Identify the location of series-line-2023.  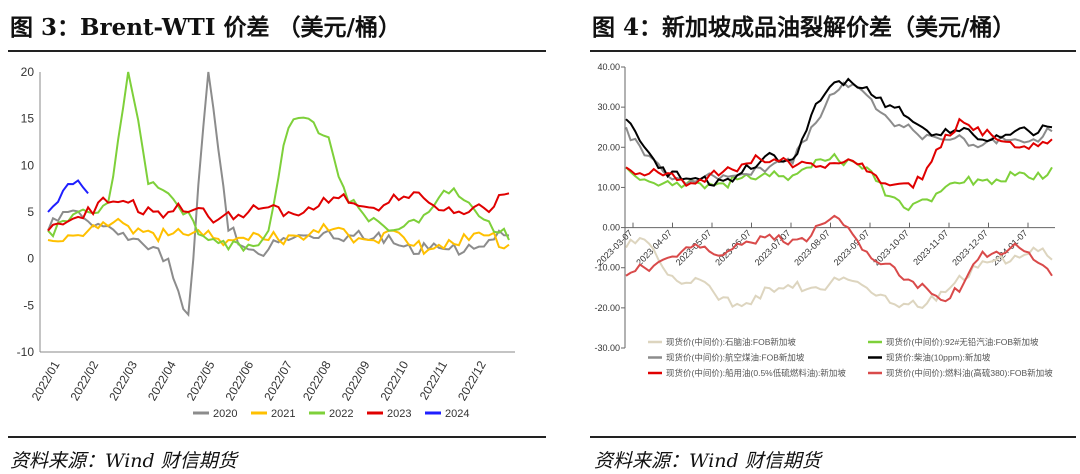
(278, 211).